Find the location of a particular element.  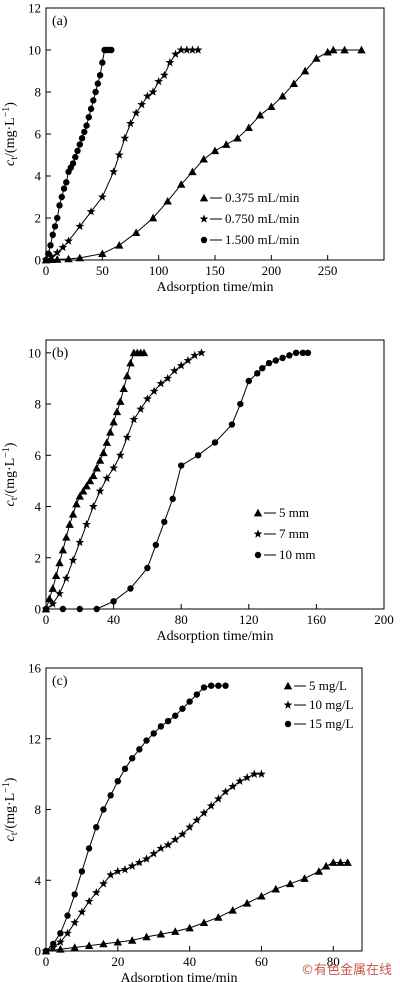

y-axis-label: ct/(mg·L−1) is located at coordinates (10, 474).